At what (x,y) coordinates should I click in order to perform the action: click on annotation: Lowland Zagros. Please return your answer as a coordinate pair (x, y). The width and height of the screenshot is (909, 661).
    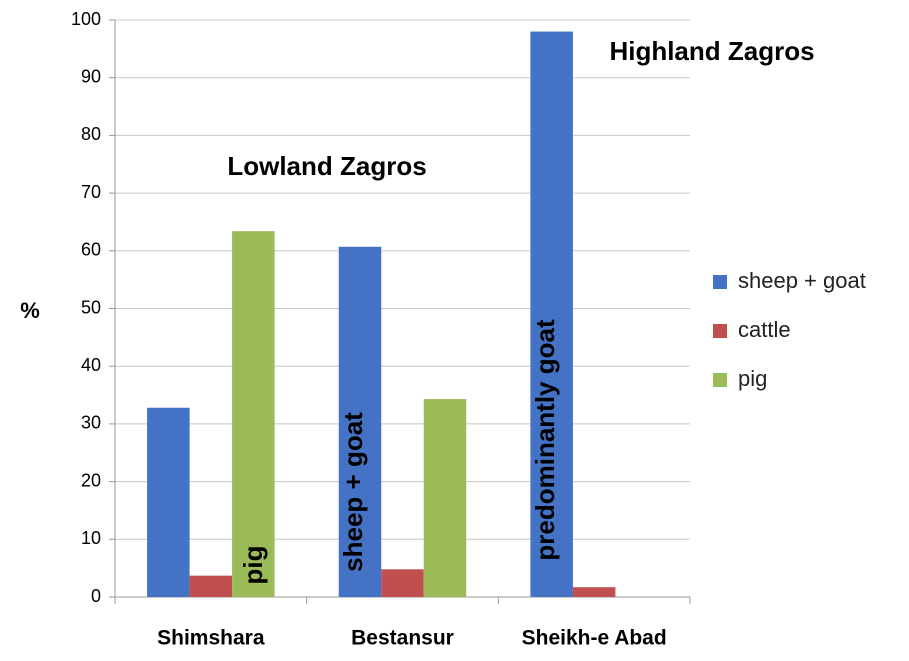
    Looking at the image, I should click on (326, 166).